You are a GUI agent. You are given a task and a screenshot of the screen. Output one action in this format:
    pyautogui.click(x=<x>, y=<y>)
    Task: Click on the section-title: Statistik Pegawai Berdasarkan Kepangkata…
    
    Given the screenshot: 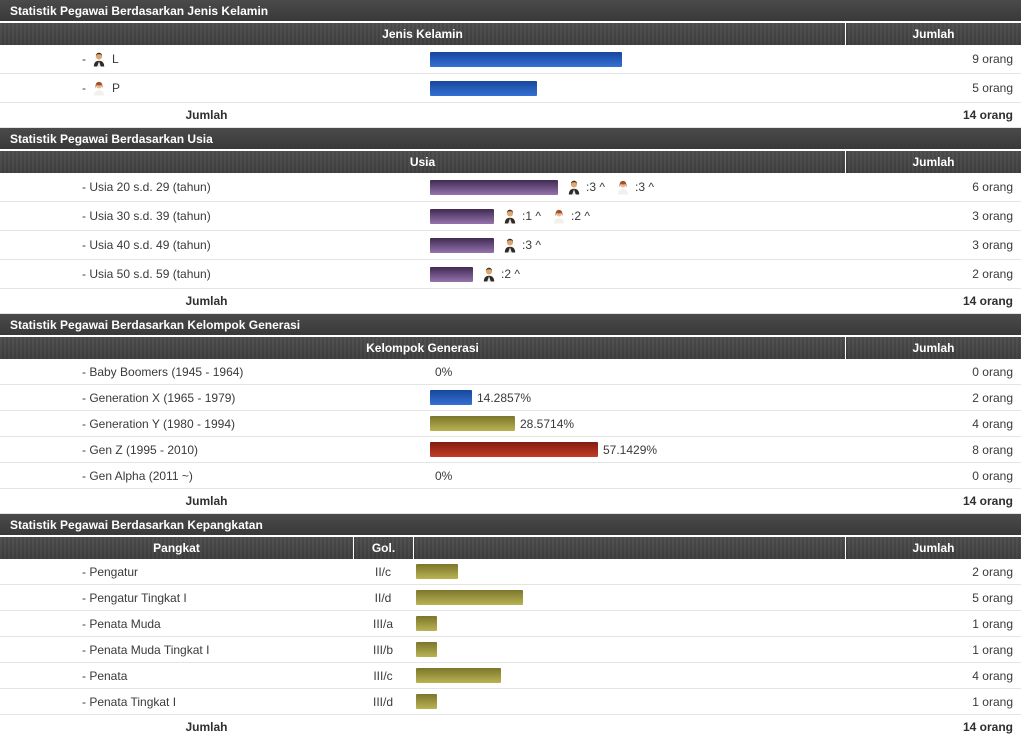 What is the action you would take?
    pyautogui.click(x=510, y=525)
    